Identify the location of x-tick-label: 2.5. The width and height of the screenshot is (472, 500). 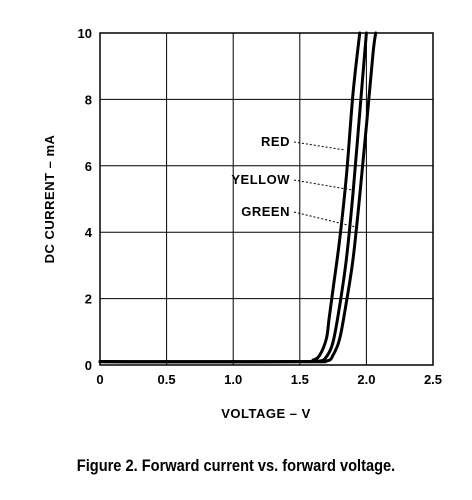
(433, 379).